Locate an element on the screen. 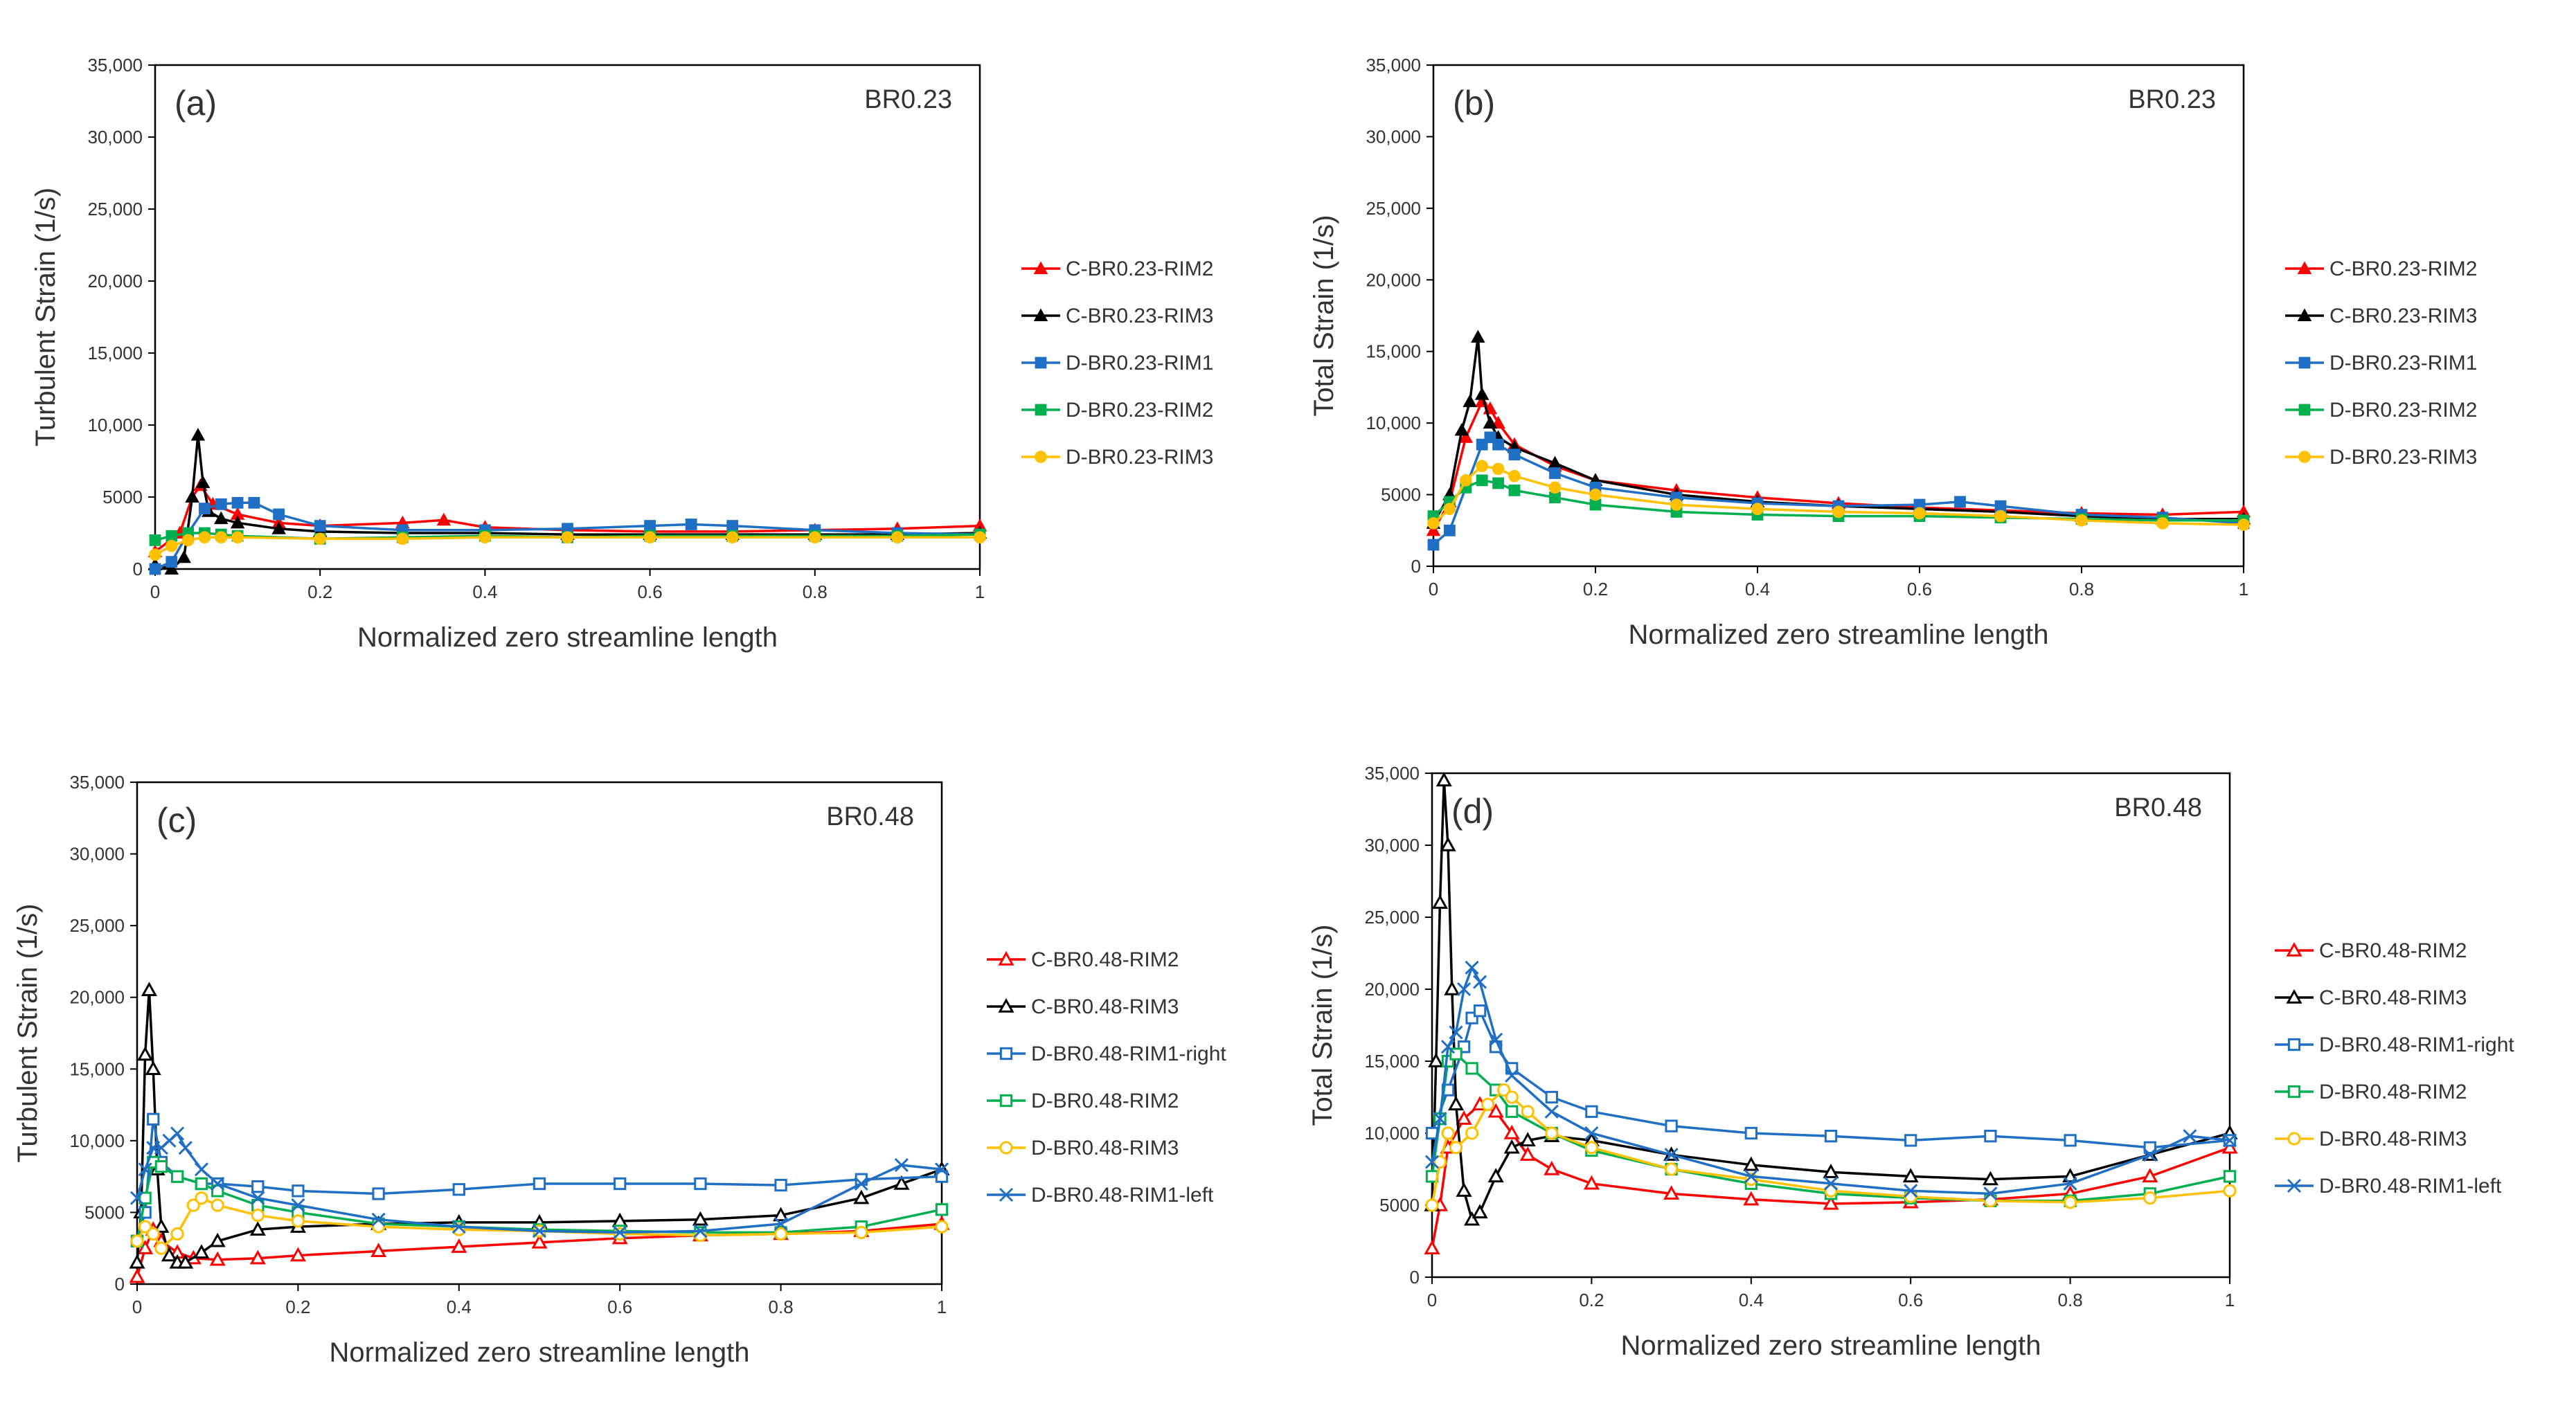 The width and height of the screenshot is (2576, 1417). legend-item: C-BR0.48-RIM2 is located at coordinates (2371, 950).